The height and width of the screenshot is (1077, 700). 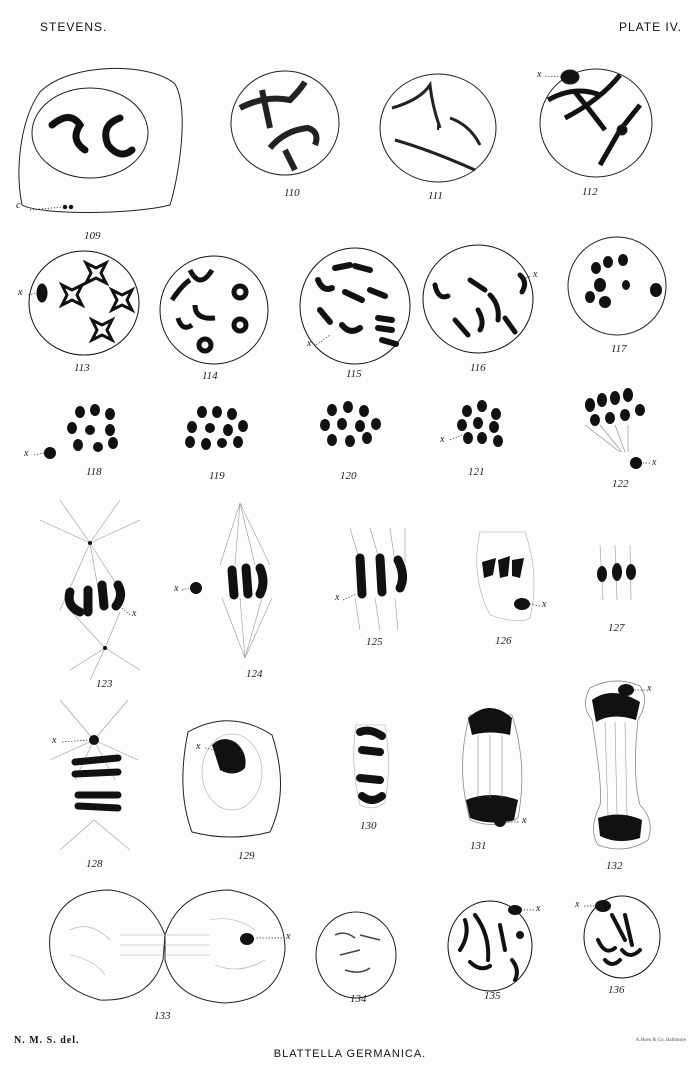 What do you see at coordinates (650, 27) in the screenshot?
I see `plate-number: PLATE IV.` at bounding box center [650, 27].